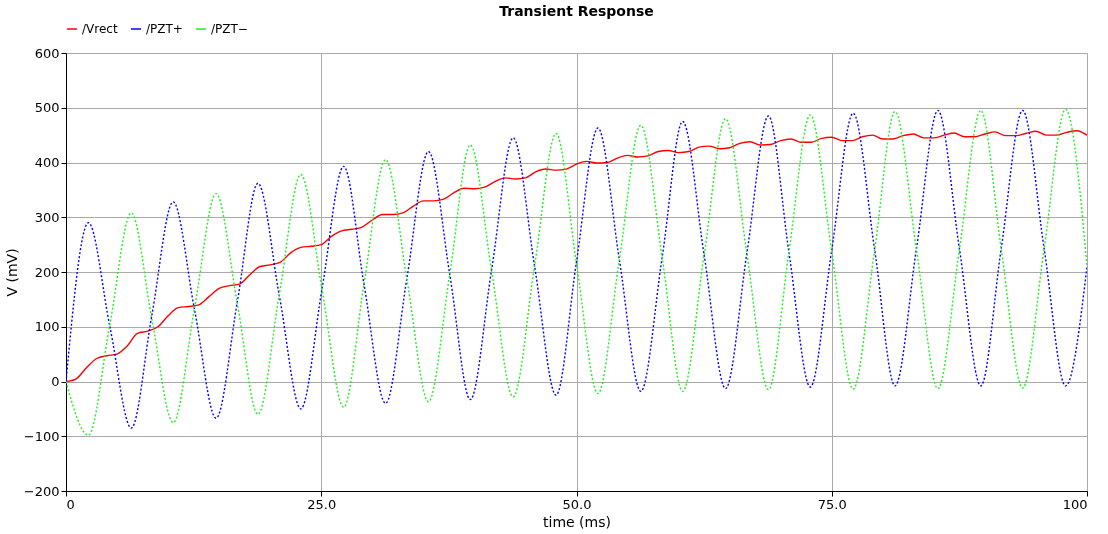 The height and width of the screenshot is (534, 1108). Describe the element at coordinates (47, 53) in the screenshot. I see `y-tick-label: 600` at that location.